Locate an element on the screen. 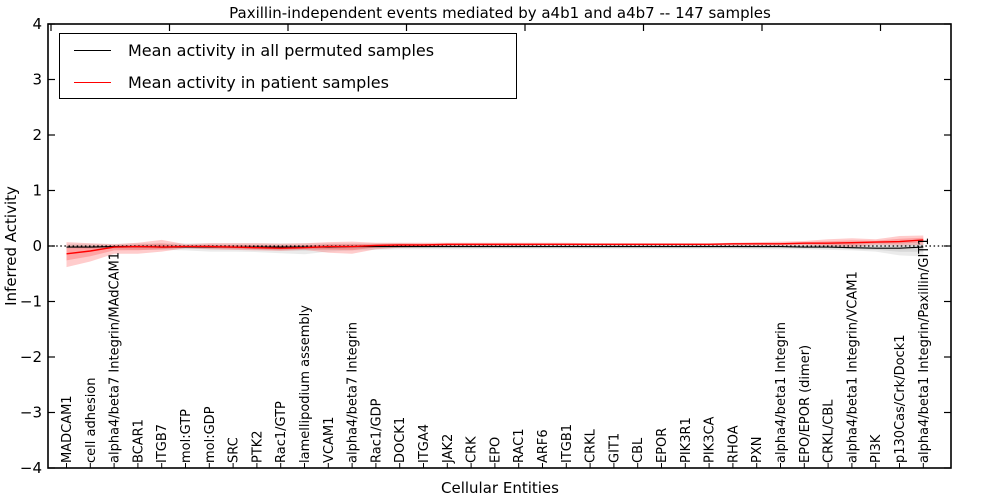  y-tick-label: −3 is located at coordinates (31, 413).